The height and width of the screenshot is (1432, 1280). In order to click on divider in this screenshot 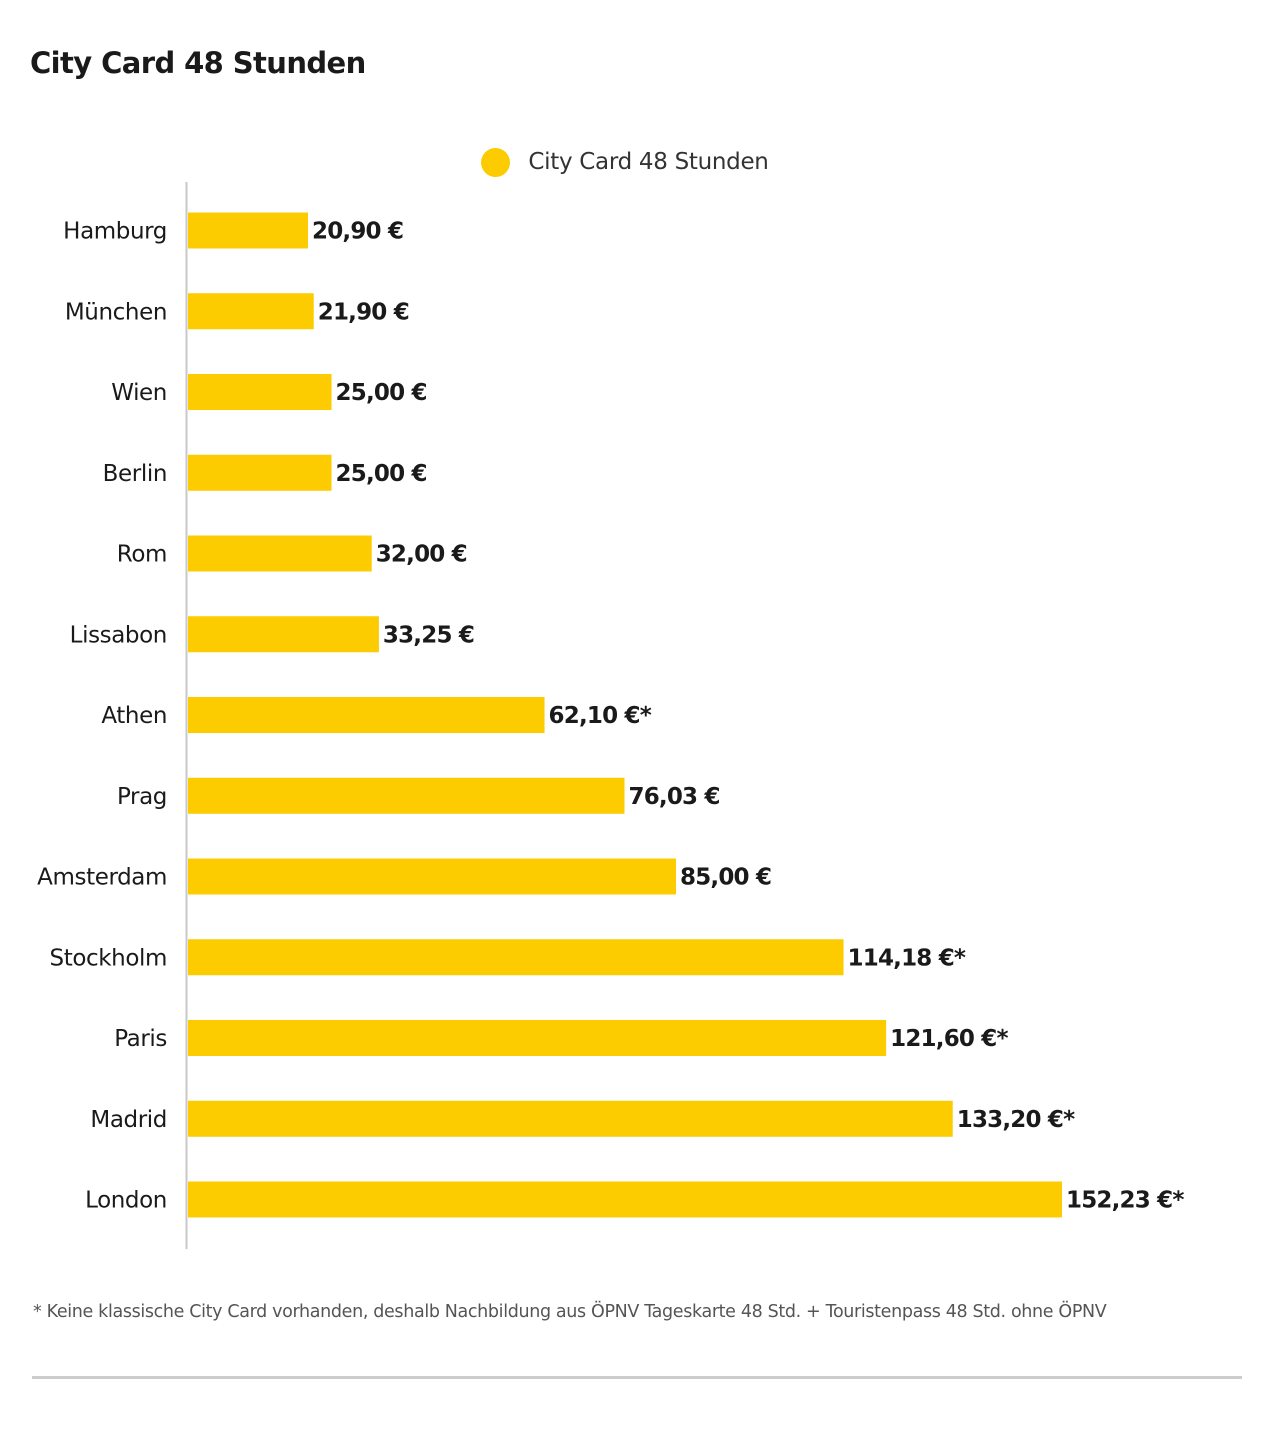, I will do `click(637, 1377)`.